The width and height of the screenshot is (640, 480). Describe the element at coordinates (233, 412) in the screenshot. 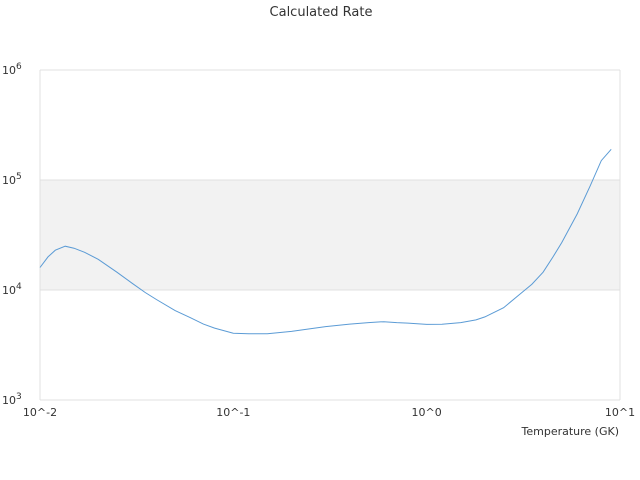

I see `x-tick-label: 10^-1` at that location.